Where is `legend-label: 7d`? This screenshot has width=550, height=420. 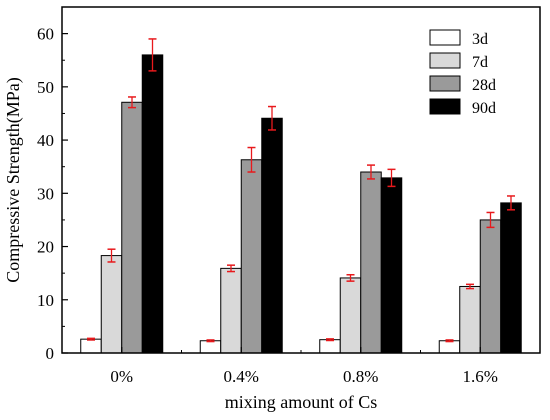 legend-label: 7d is located at coordinates (480, 62).